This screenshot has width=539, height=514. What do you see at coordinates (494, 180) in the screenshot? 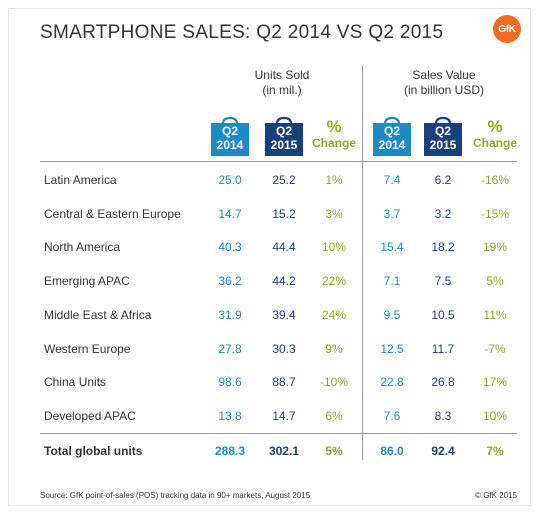
I see `value-change-cell: -16%` at bounding box center [494, 180].